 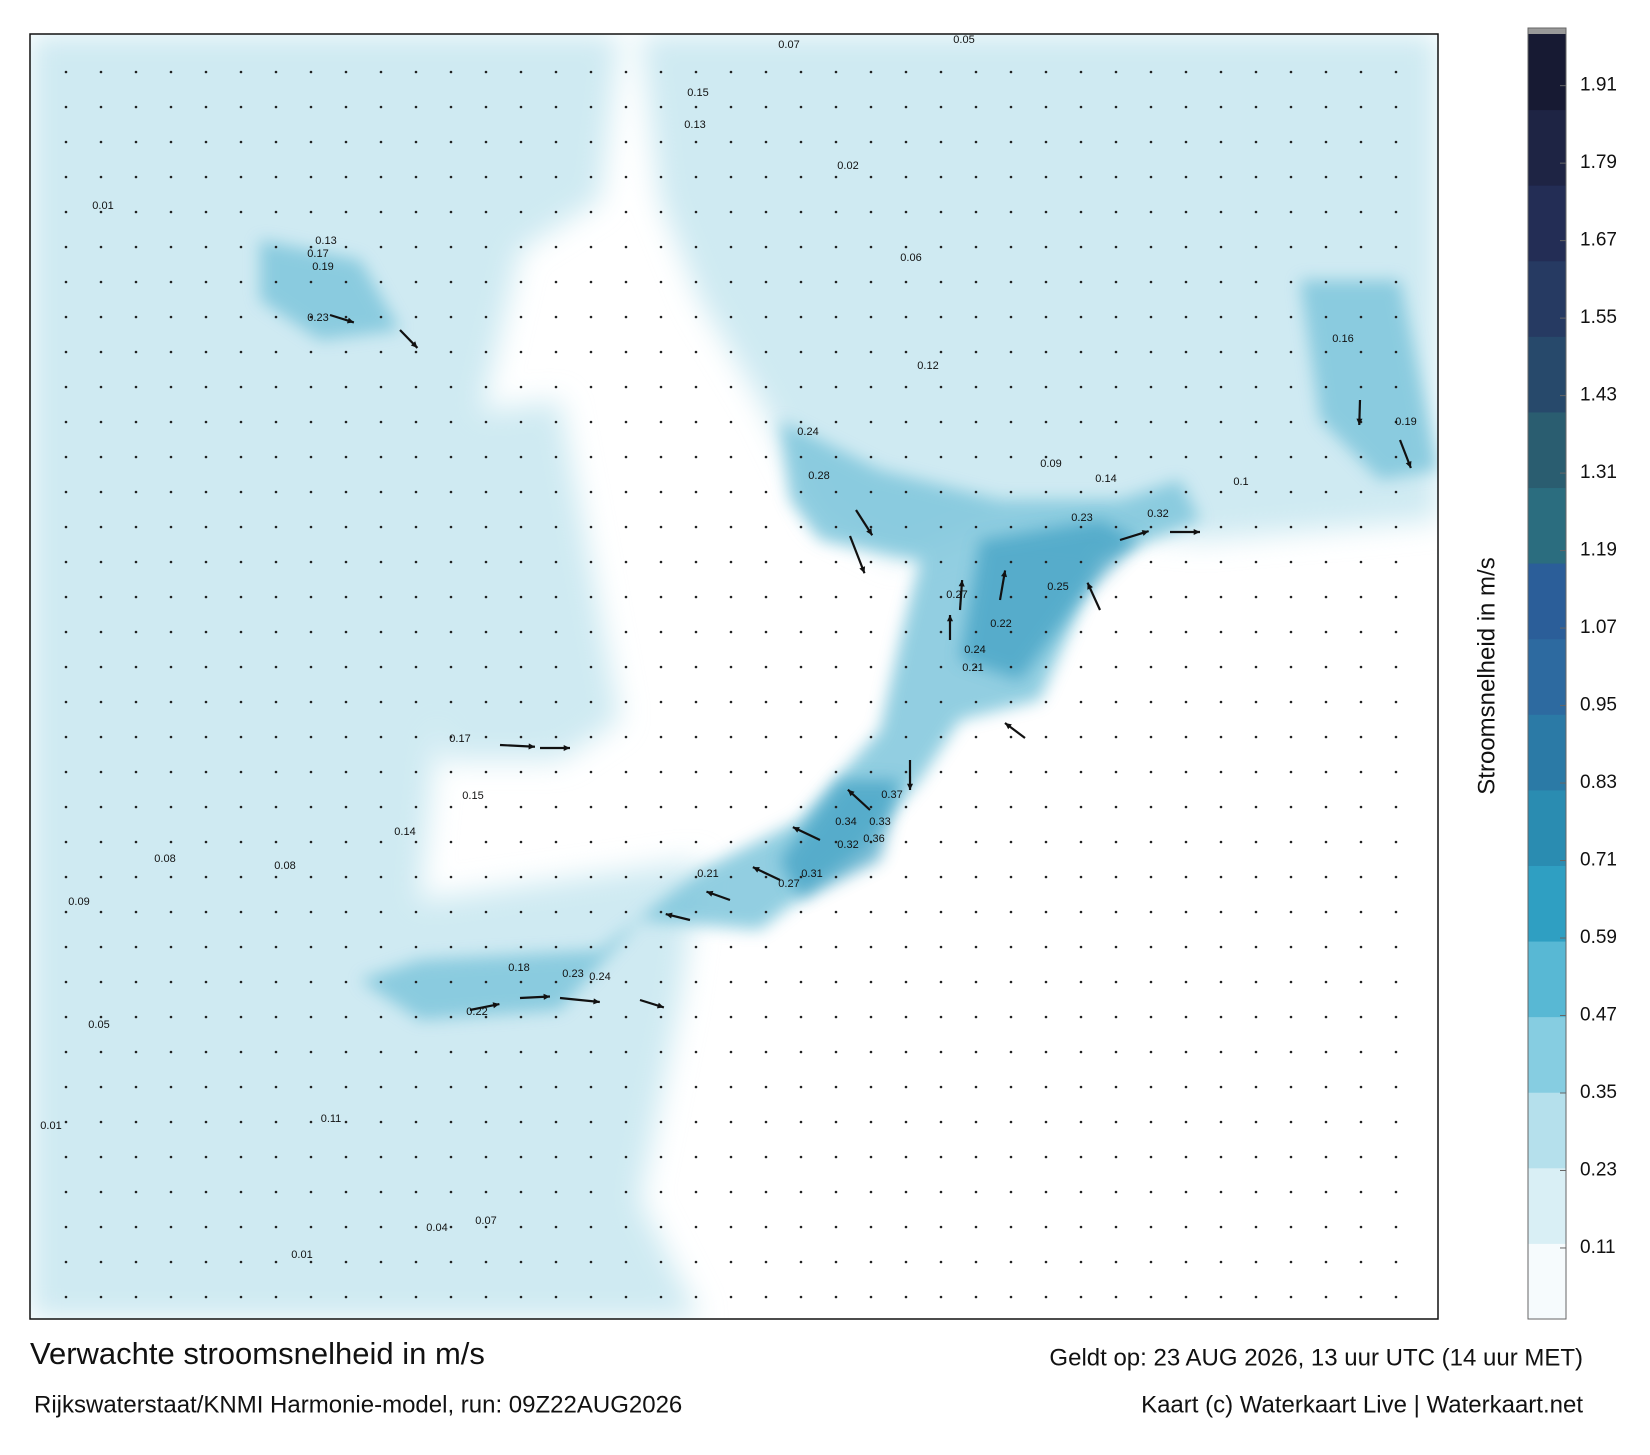 I want to click on speed-label: 0.33, so click(x=879, y=822).